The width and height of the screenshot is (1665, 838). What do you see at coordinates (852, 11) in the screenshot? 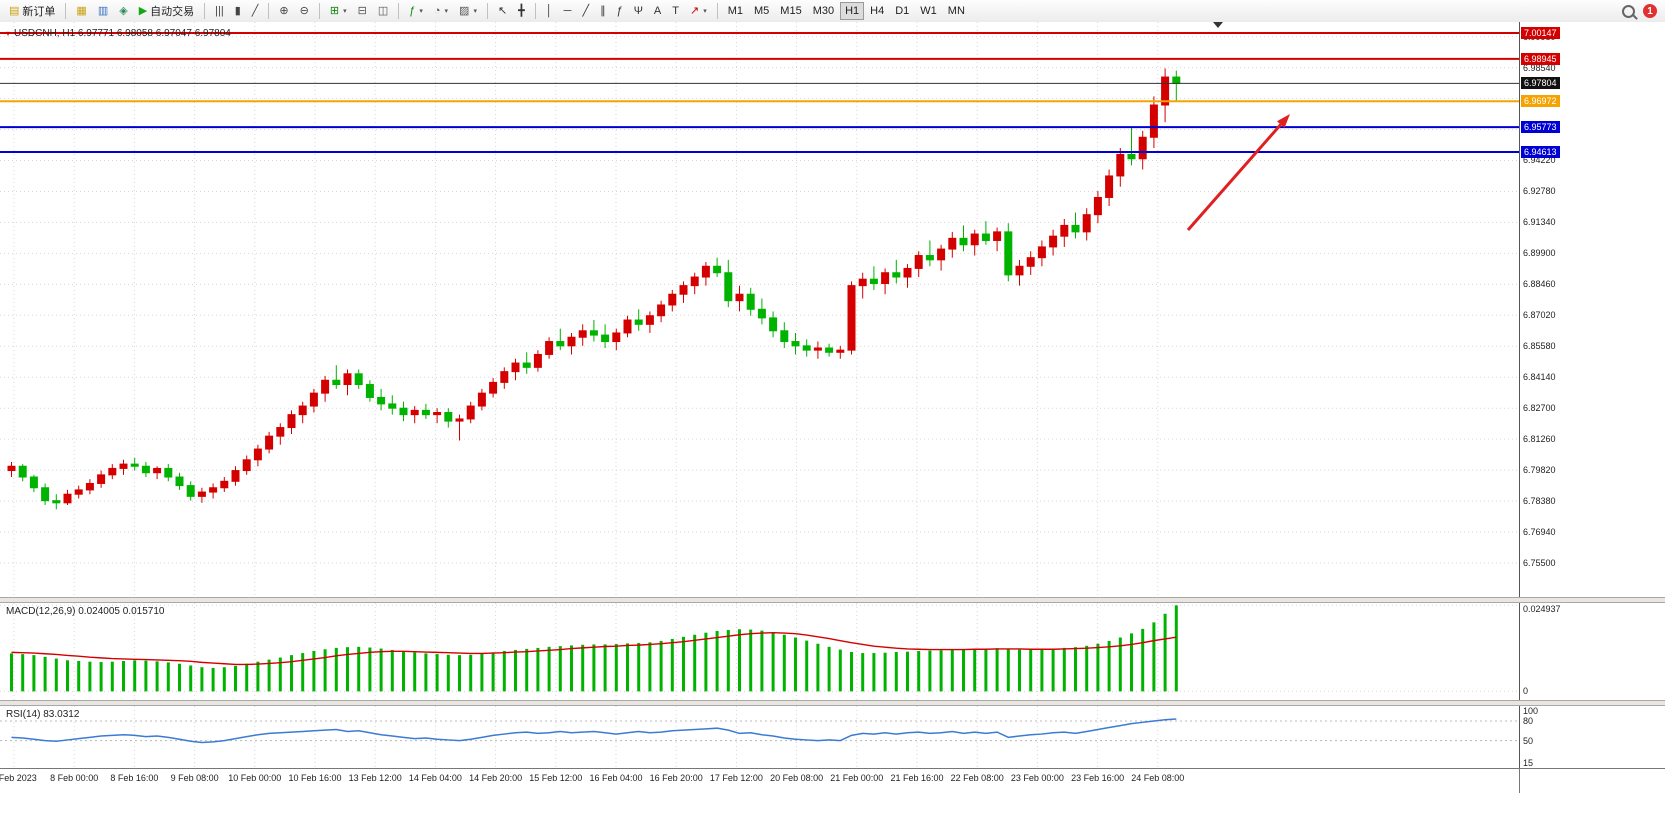
I see `timeframe-h1-button: H1` at bounding box center [852, 11].